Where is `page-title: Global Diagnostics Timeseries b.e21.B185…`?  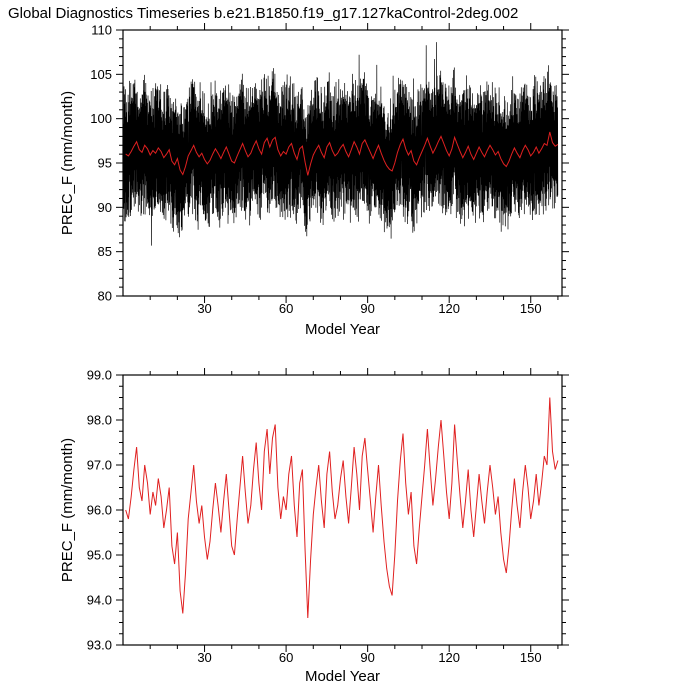
page-title: Global Diagnostics Timeseries b.e21.B185… is located at coordinates (263, 13).